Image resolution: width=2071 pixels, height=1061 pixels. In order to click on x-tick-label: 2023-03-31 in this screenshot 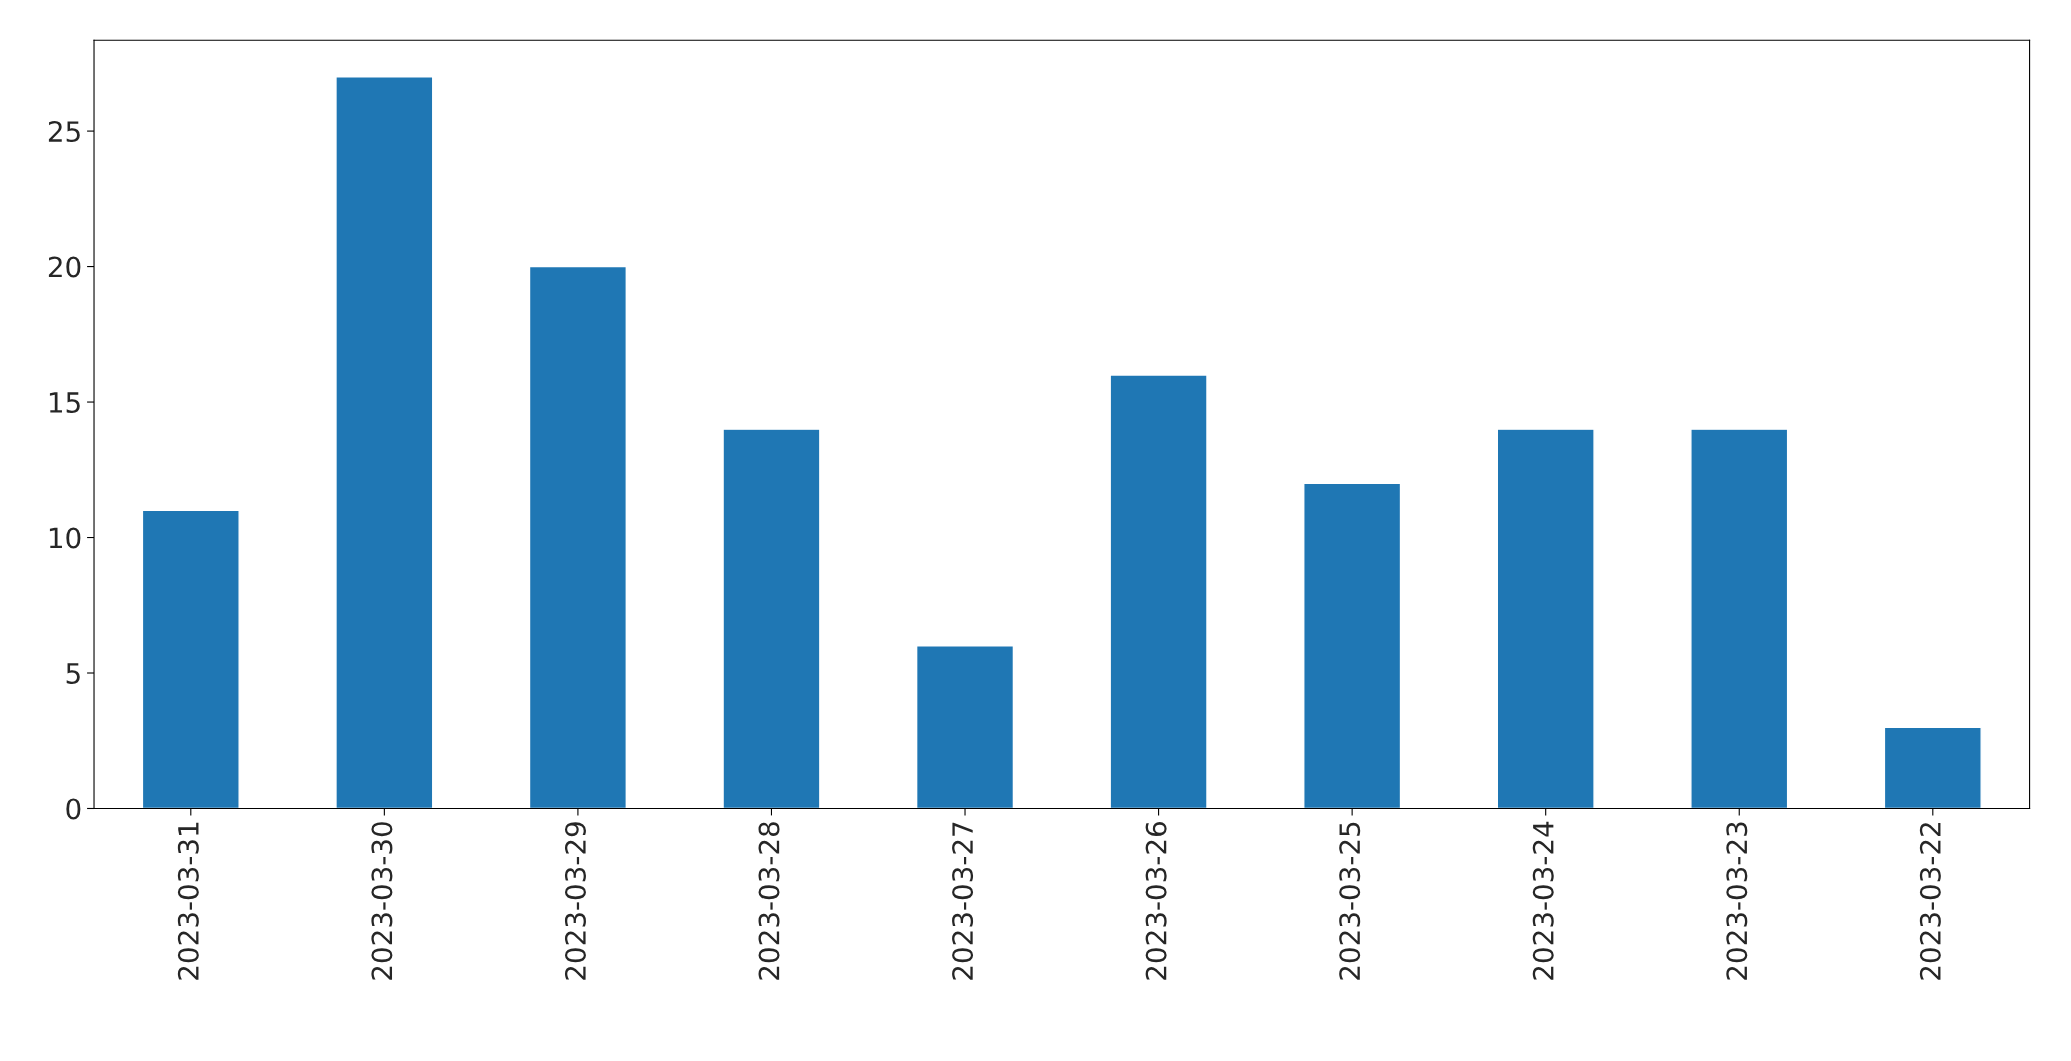, I will do `click(188, 901)`.